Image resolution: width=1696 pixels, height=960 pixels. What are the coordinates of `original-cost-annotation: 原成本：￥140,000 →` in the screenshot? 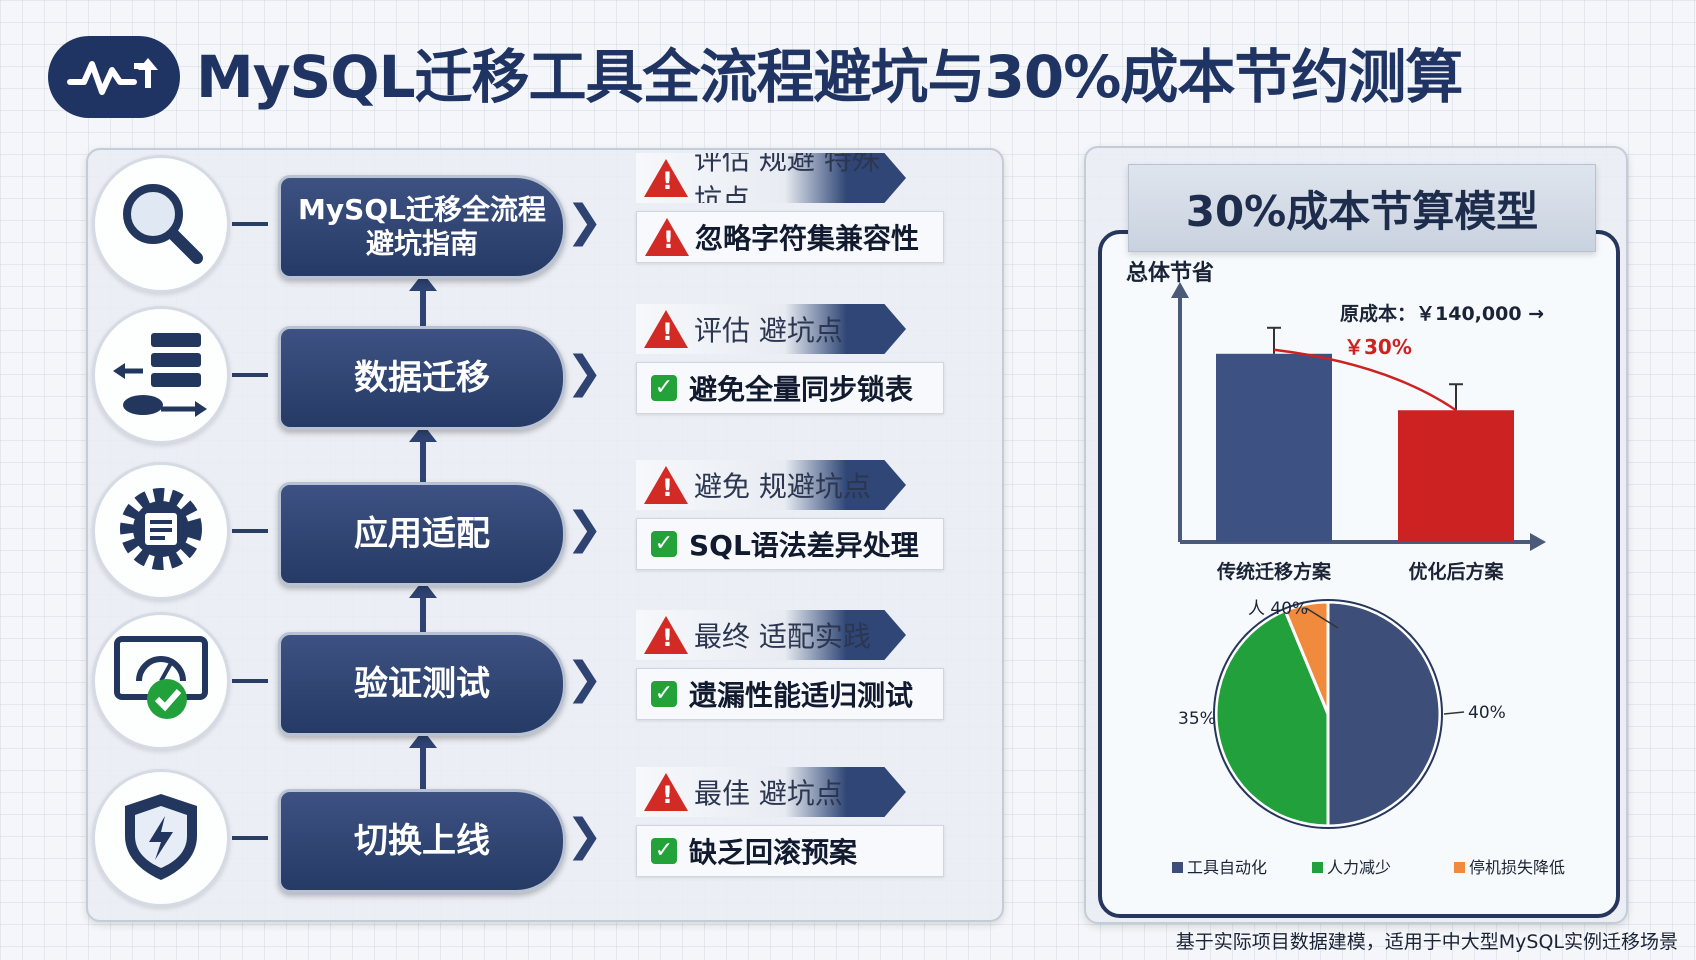 It's located at (1442, 313).